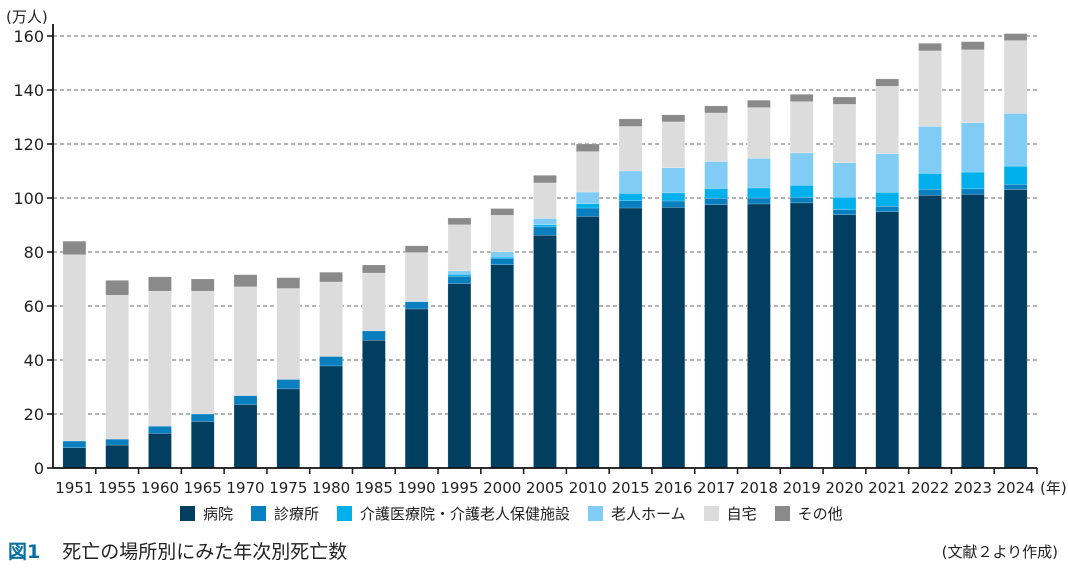 This screenshot has width=1068, height=575. What do you see at coordinates (28, 144) in the screenshot?
I see `y-tick-label: 120` at bounding box center [28, 144].